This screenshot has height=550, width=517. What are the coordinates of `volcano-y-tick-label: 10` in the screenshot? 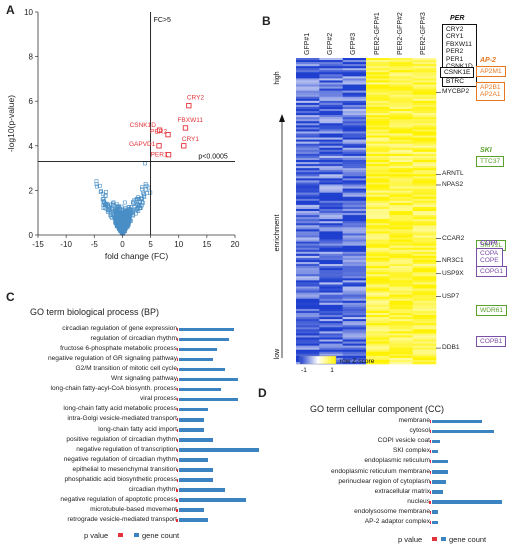 It's located at (28, 12).